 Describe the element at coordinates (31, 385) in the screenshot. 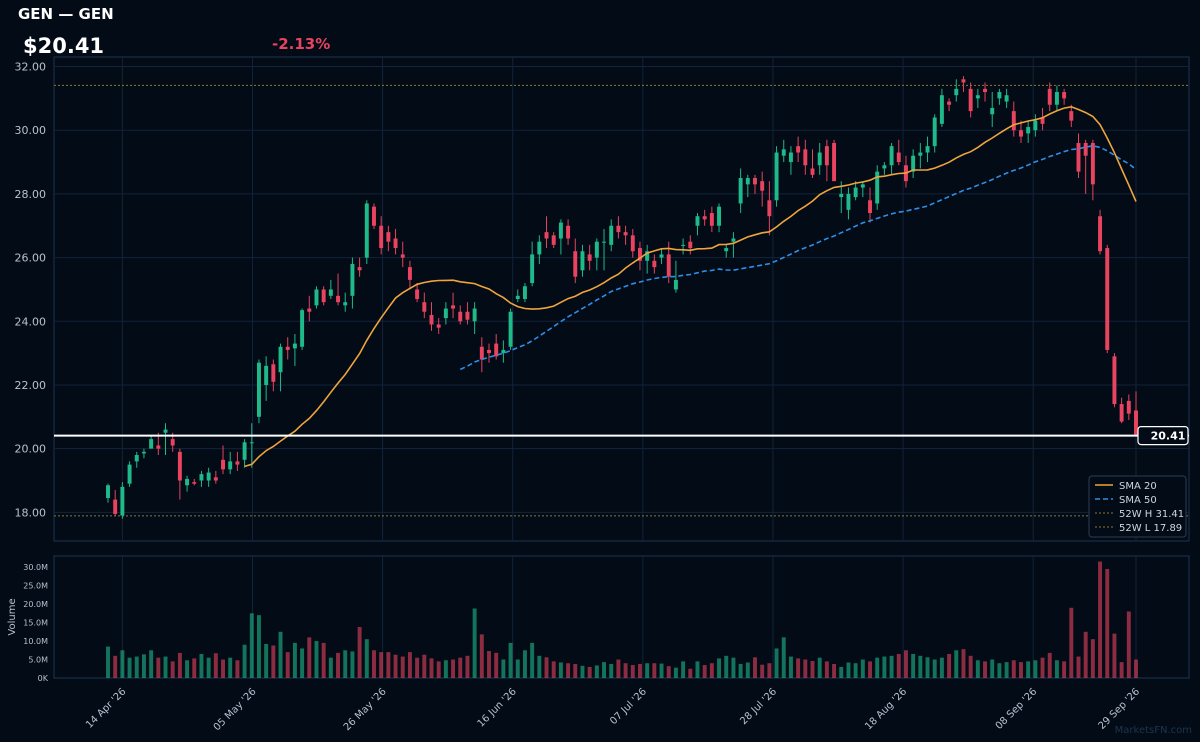

I see `price-tick-label: 22.00` at that location.